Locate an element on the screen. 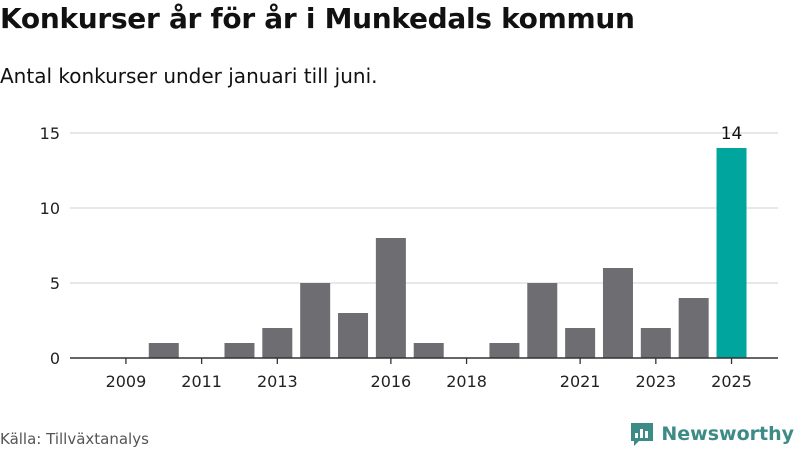  newsworthy-logo: Newsworthy is located at coordinates (711, 434).